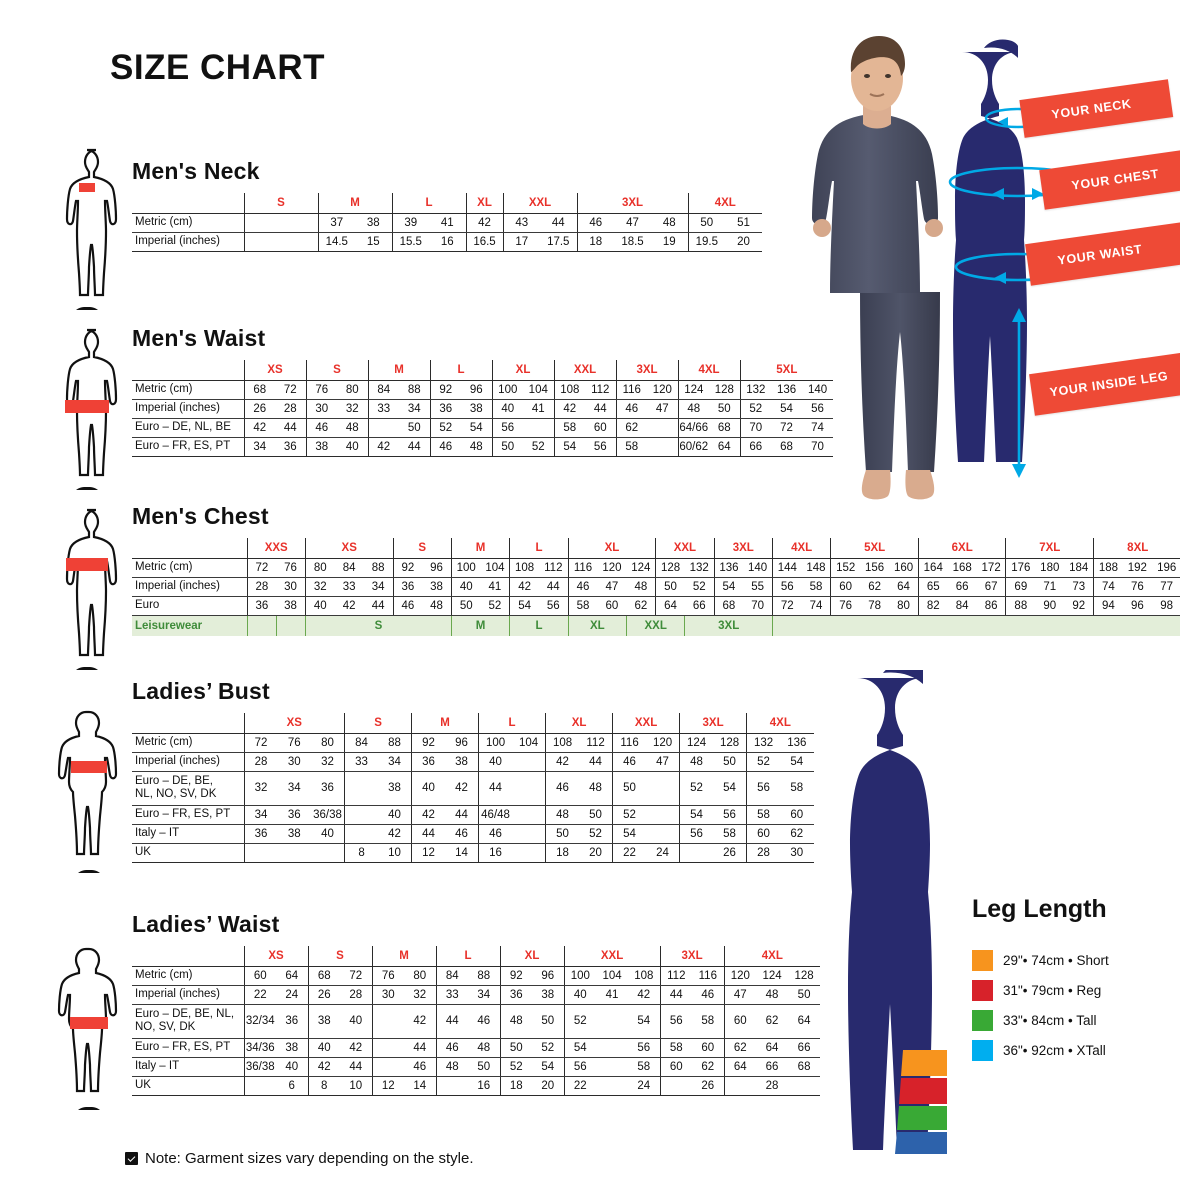 Image resolution: width=1180 pixels, height=1197 pixels. I want to click on table-cell: 41, so click(448, 223).